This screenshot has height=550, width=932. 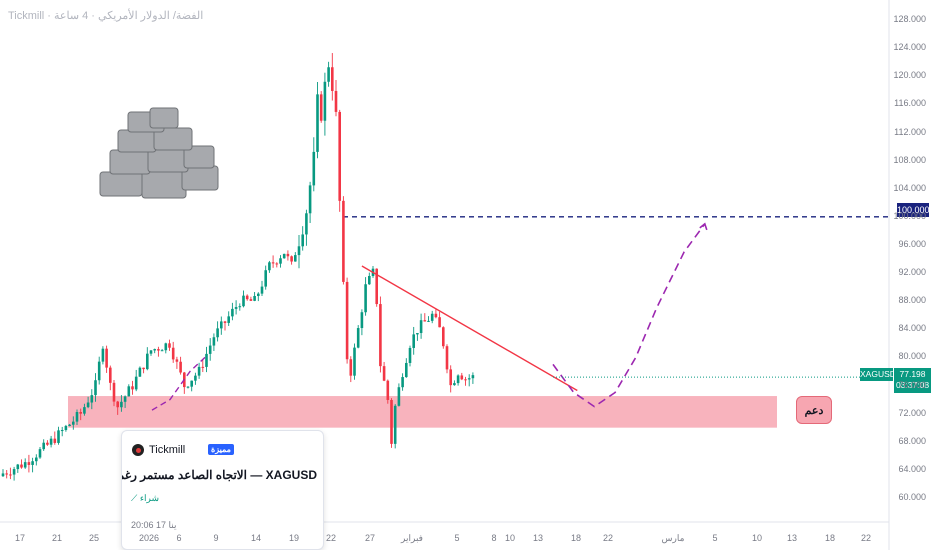 I want to click on time-tick-label: 2026, so click(x=149, y=538).